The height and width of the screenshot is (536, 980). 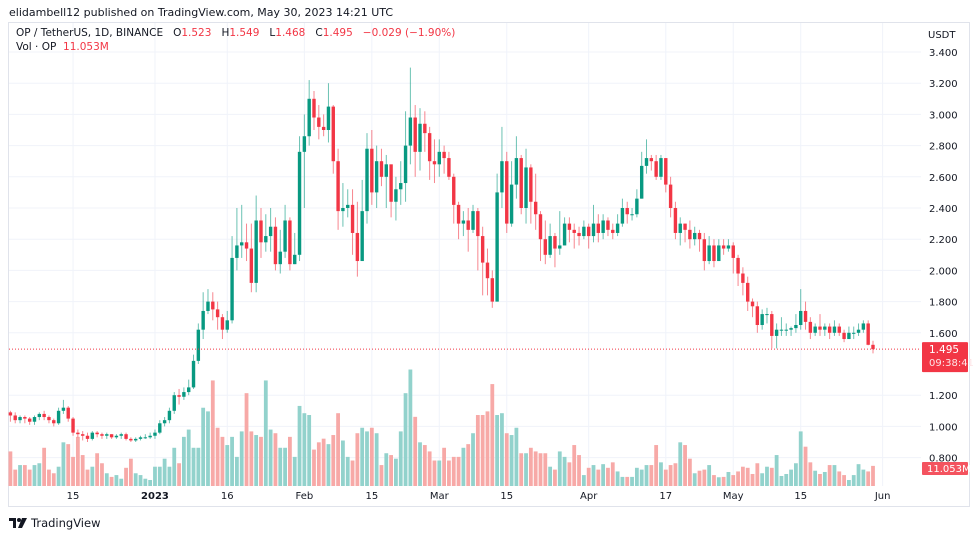 I want to click on symbol-label: OP / TetherUS, 1D, BINANCE, so click(x=90, y=33).